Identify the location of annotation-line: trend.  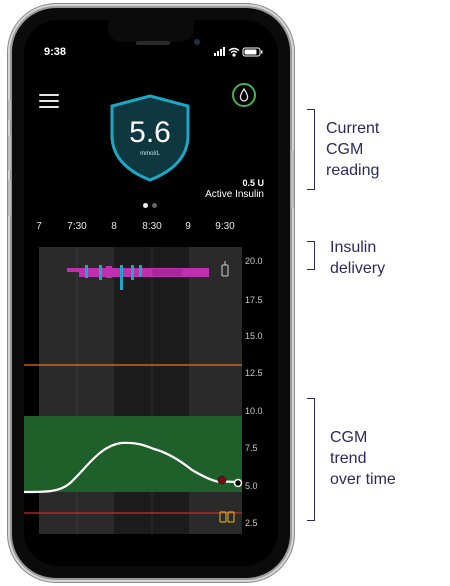
(348, 458).